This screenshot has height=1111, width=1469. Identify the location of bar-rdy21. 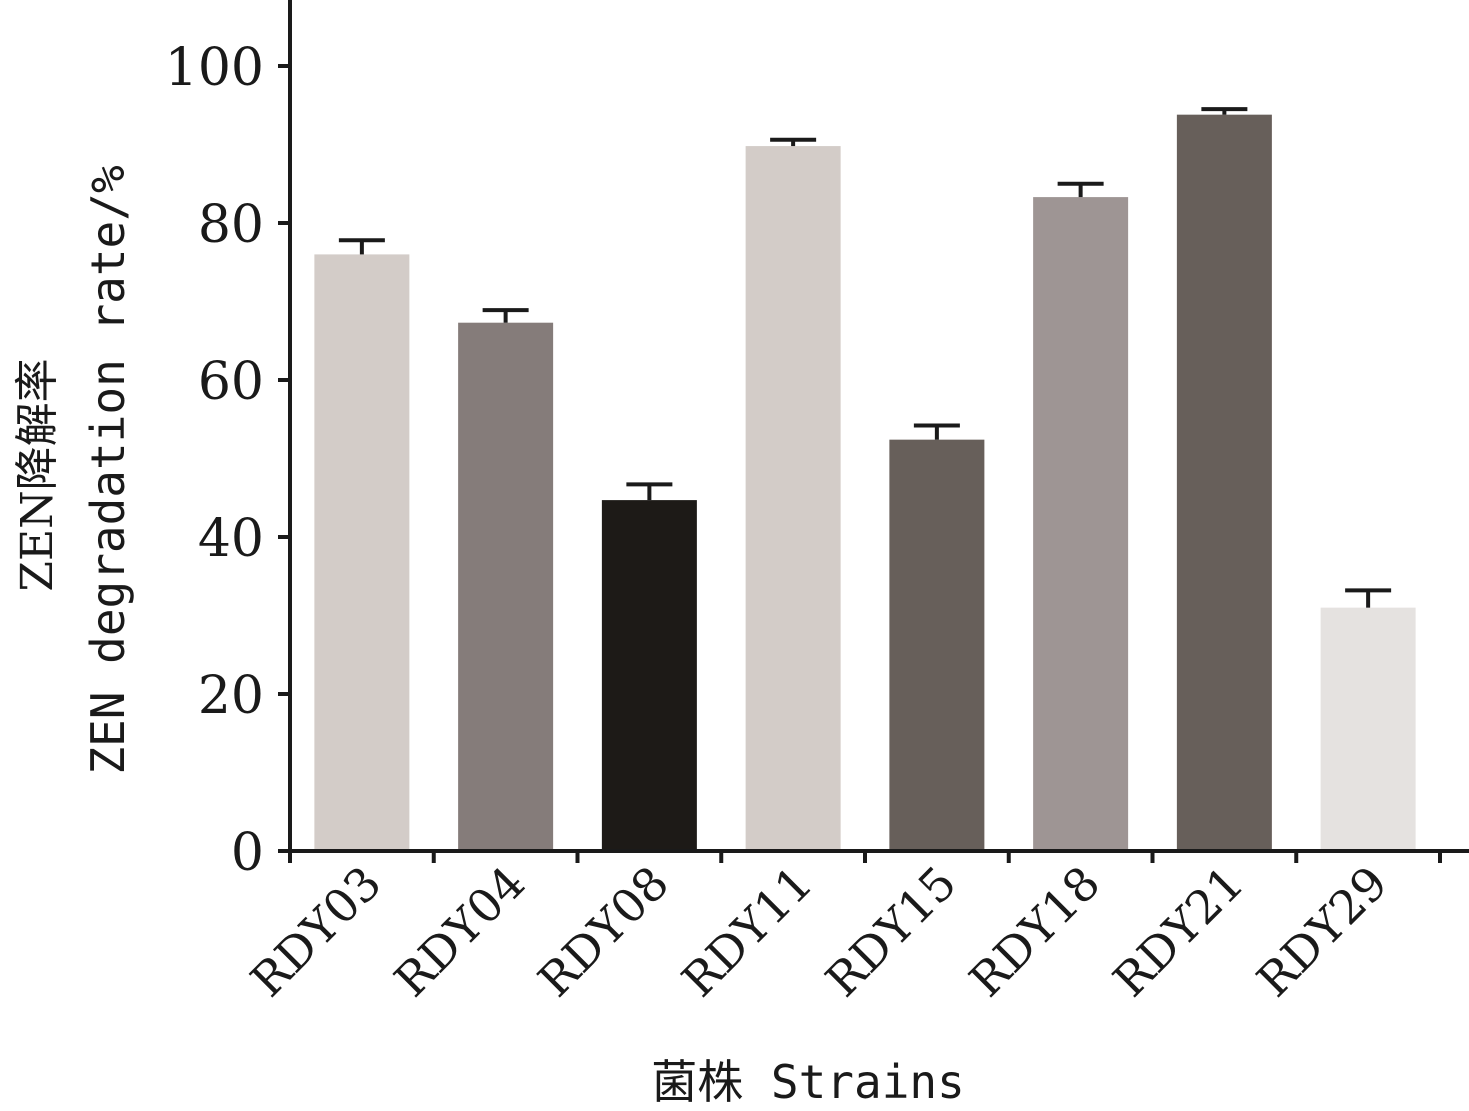
(1224, 483).